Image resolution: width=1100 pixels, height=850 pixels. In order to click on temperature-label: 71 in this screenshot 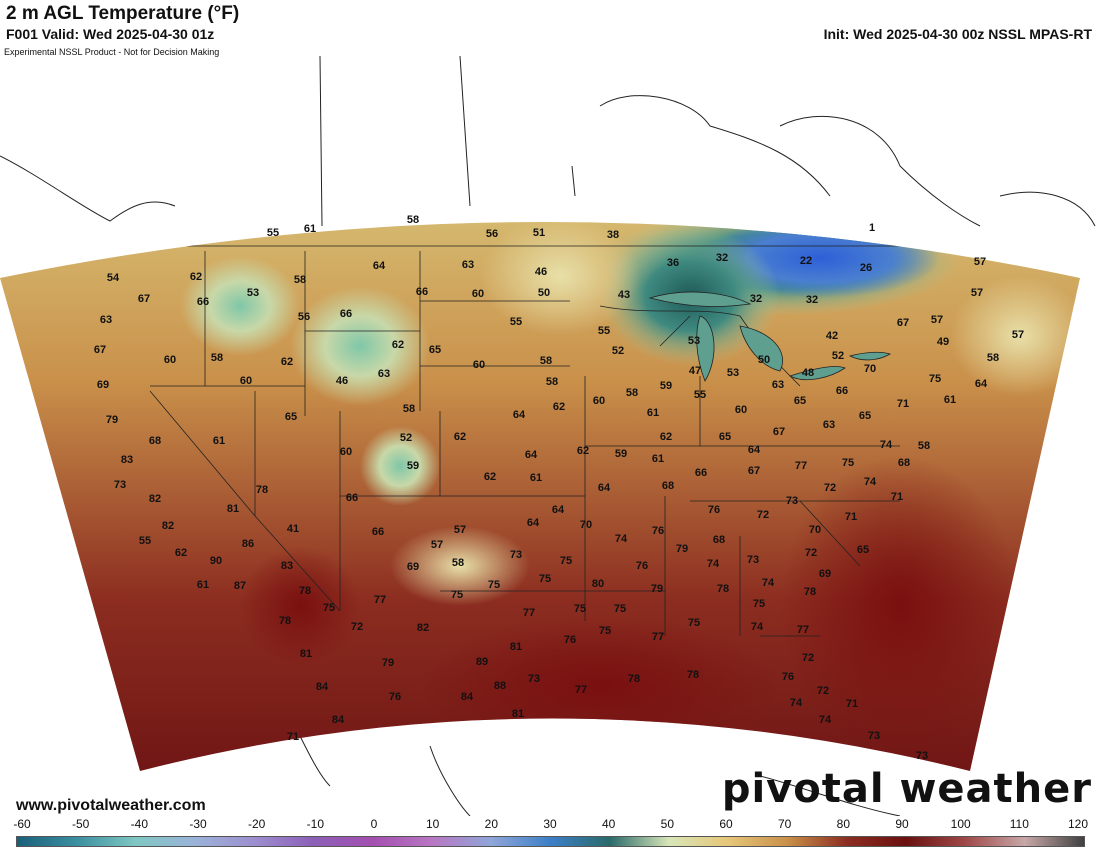, I will do `click(903, 404)`.